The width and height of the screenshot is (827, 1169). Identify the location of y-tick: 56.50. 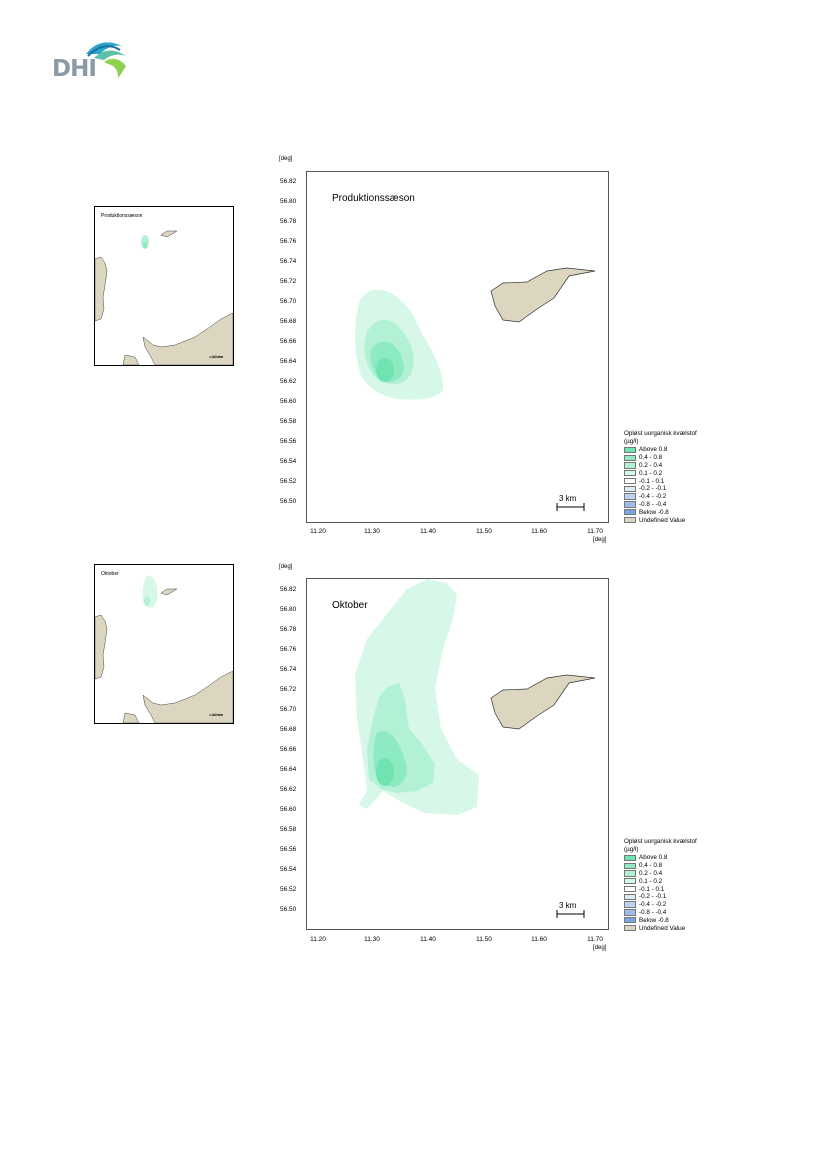
(288, 501).